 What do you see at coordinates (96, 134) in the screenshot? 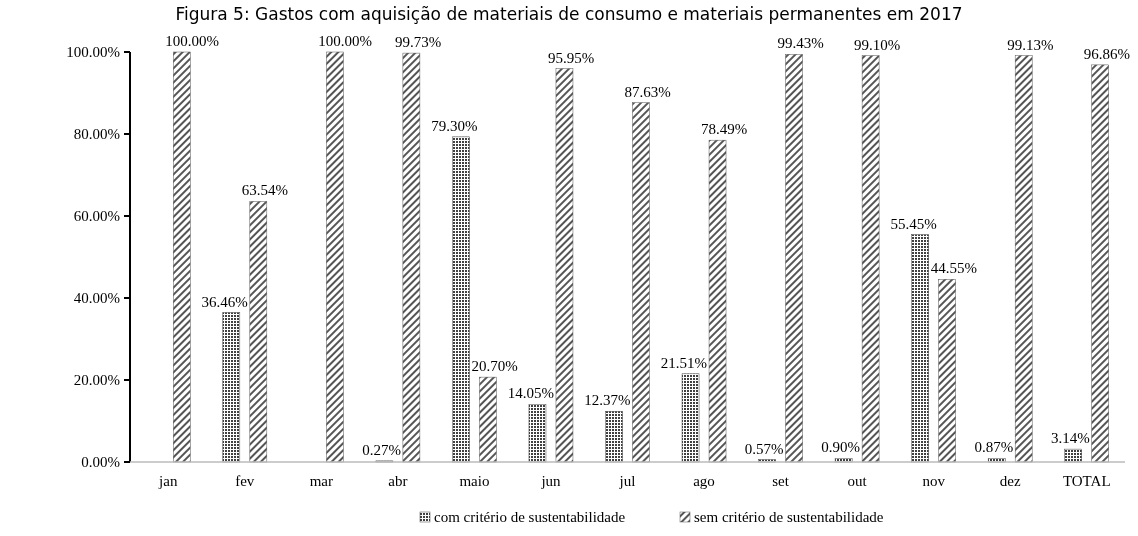
I see `y-tick-label: 80.00%` at bounding box center [96, 134].